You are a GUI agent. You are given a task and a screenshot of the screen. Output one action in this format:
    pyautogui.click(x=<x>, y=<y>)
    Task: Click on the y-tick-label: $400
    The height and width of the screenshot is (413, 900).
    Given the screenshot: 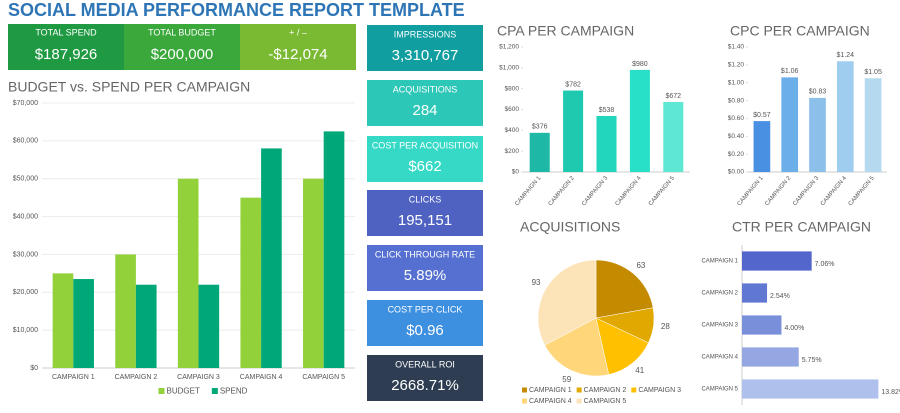 What is the action you would take?
    pyautogui.click(x=512, y=130)
    